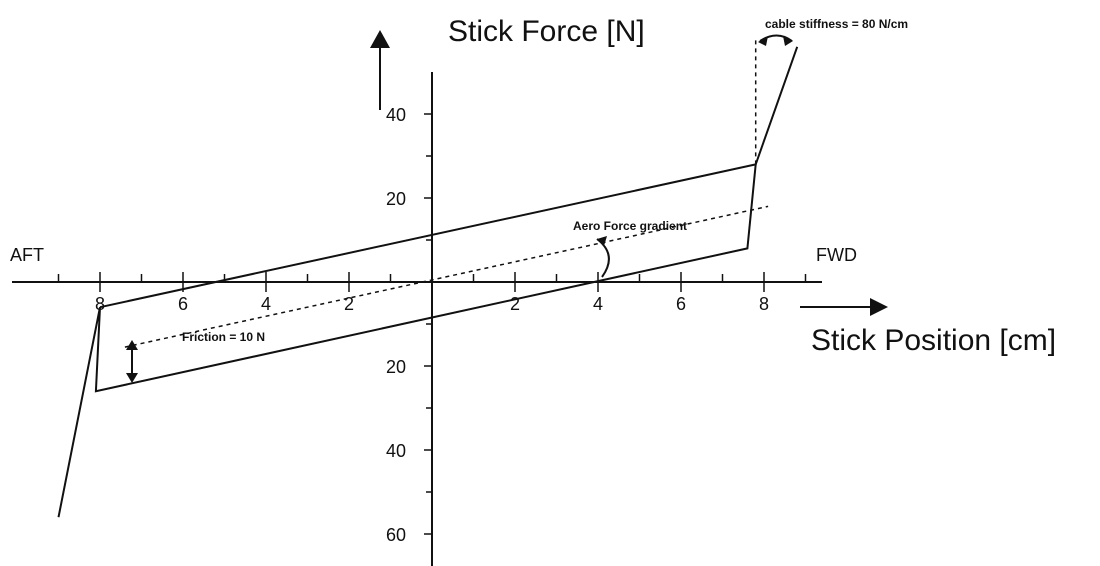 This screenshot has width=1100, height=566. Describe the element at coordinates (27, 255) in the screenshot. I see `aft-label: AFT` at that location.